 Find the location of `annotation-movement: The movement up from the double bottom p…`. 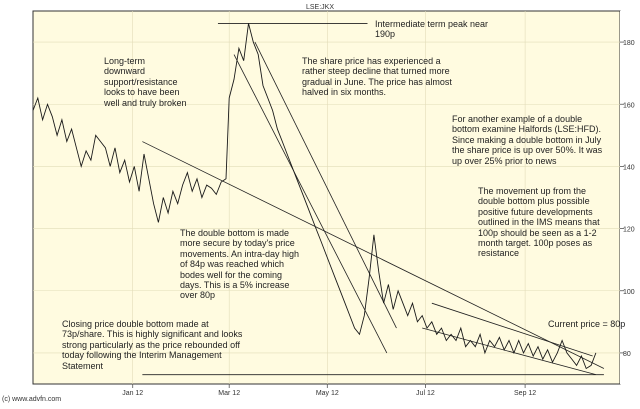

annotation-movement: The movement up from the double bottom p… is located at coordinates (539, 222).